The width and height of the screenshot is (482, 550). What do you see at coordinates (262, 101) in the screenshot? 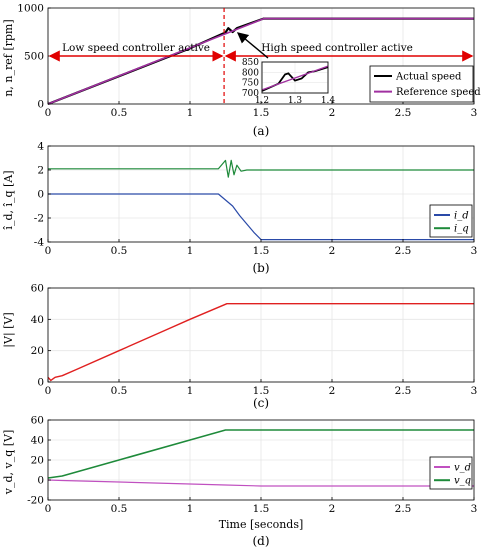
I see `inset-x-tick-label: 1.2` at bounding box center [262, 101].